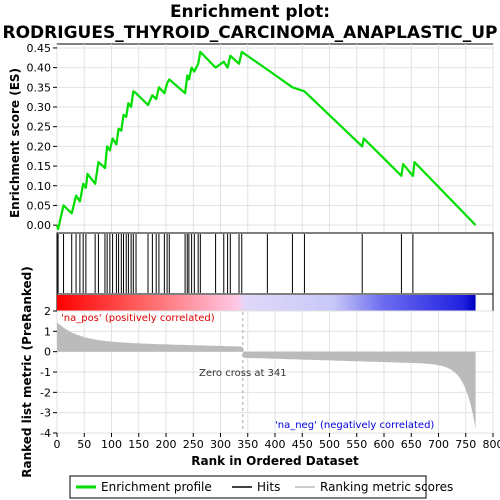 The height and width of the screenshot is (500, 500). I want to click on es-tick-label: 0.10, so click(39, 186).